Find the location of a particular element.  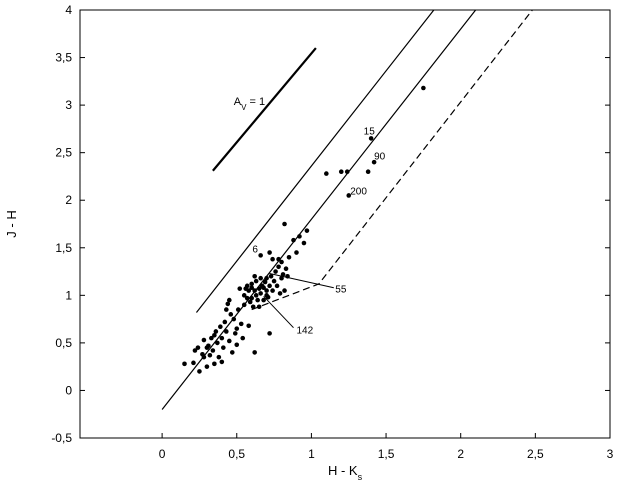

x-axis-label: H - Ks is located at coordinates (345, 472).